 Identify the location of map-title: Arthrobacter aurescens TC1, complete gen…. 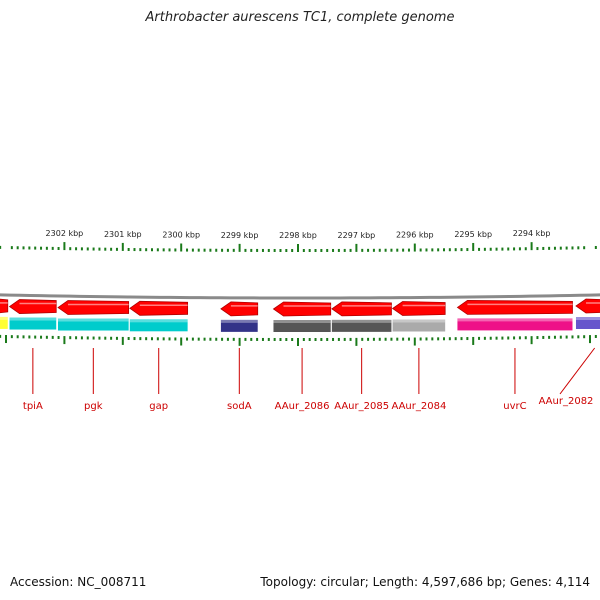
(300, 17).